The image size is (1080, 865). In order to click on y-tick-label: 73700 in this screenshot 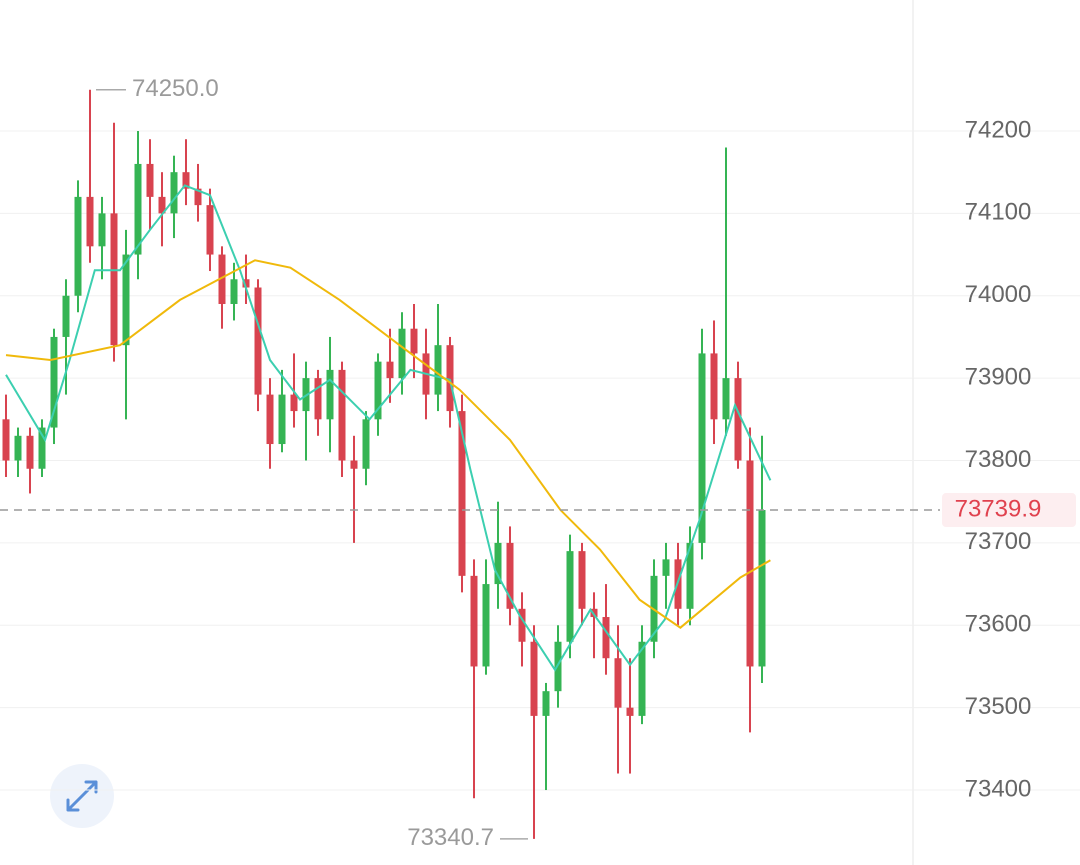, I will do `click(998, 541)`.